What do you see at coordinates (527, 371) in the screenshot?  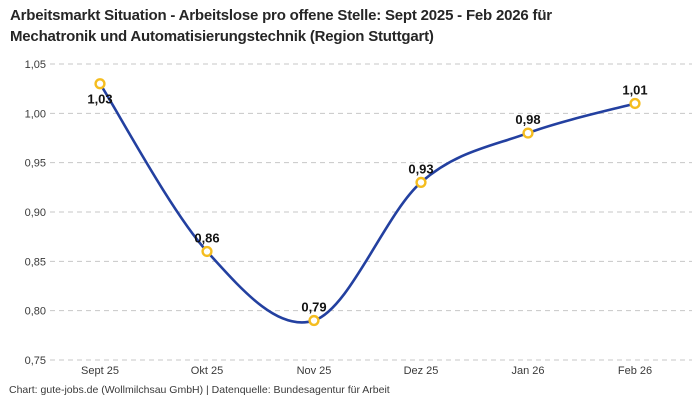 I see `x-tick-label: Jan 26` at bounding box center [527, 371].